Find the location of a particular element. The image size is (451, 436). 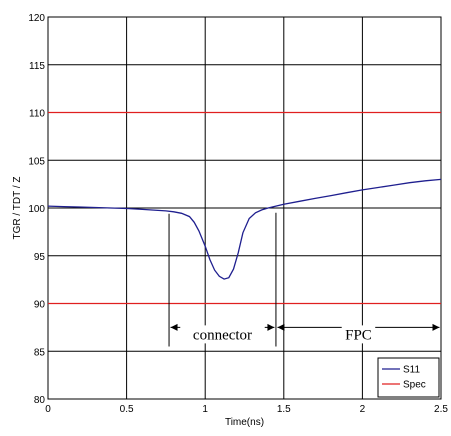

legend-label-s11: S11 is located at coordinates (411, 370).